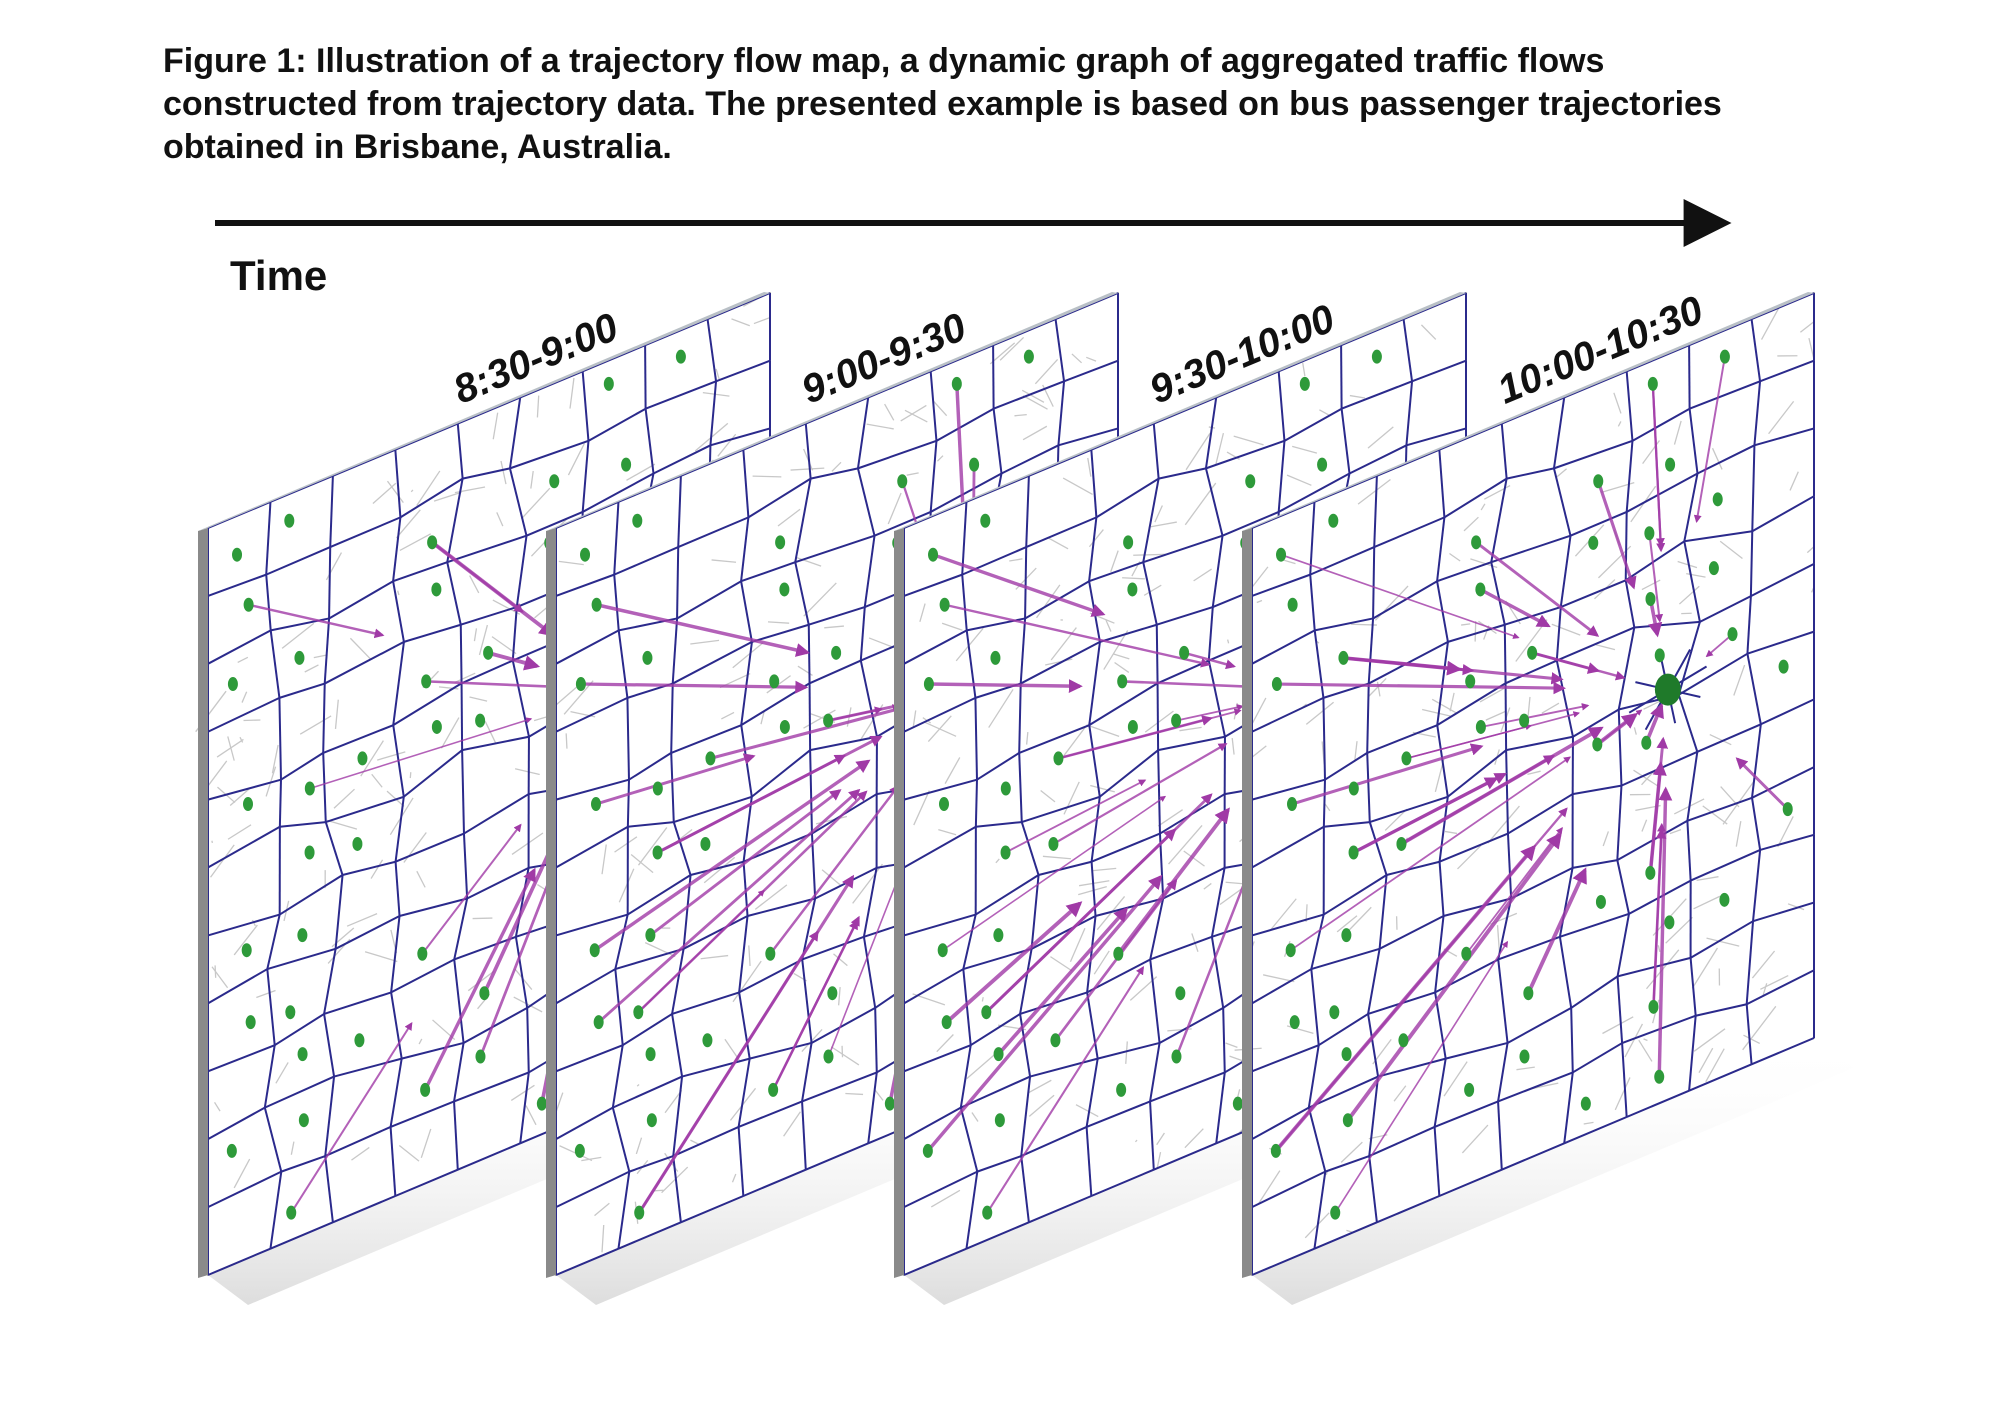  Describe the element at coordinates (278, 275) in the screenshot. I see `time-label: Time` at that location.